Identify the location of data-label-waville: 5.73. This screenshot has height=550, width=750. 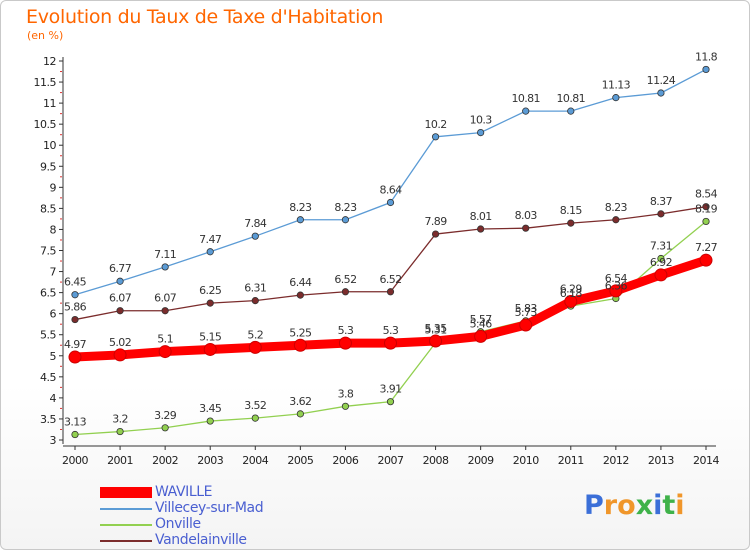
(526, 312).